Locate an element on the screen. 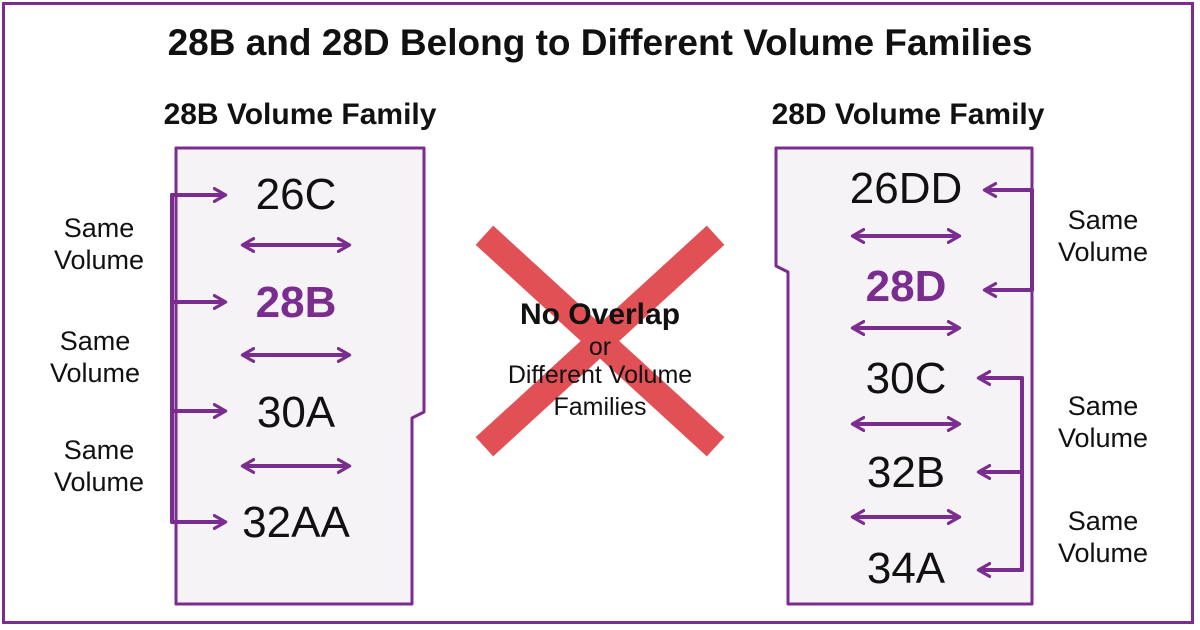 Image resolution: width=1200 pixels, height=630 pixels. size-label: 32B is located at coordinates (906, 472).